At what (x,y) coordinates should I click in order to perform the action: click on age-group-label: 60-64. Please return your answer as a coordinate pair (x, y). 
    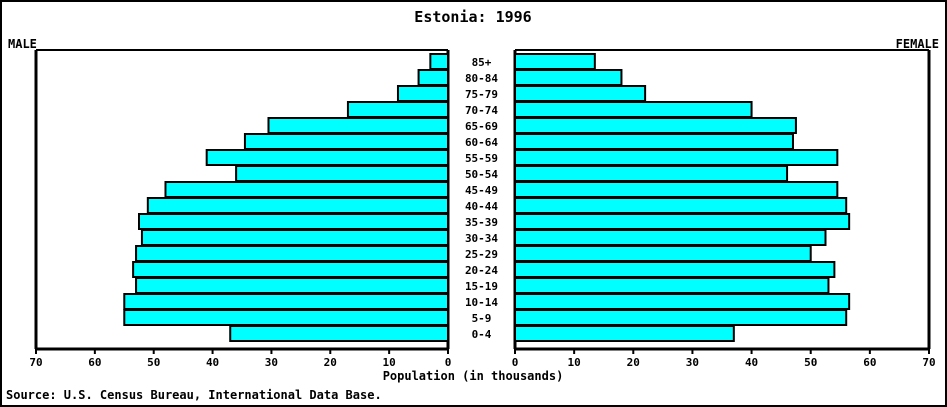
    Looking at the image, I should click on (481, 142).